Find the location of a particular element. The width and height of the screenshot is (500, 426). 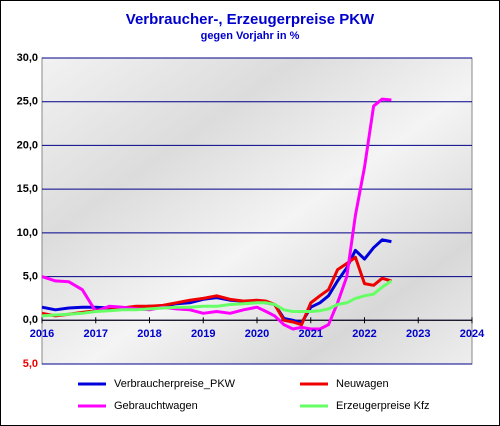

y-tick-label: 25,0 is located at coordinates (27, 102).